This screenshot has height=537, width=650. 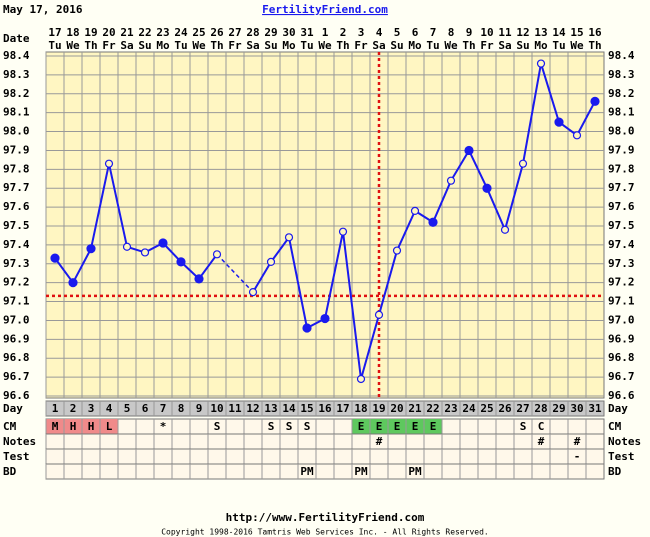 What do you see at coordinates (541, 441) in the screenshot?
I see `cell-text: #` at bounding box center [541, 441].